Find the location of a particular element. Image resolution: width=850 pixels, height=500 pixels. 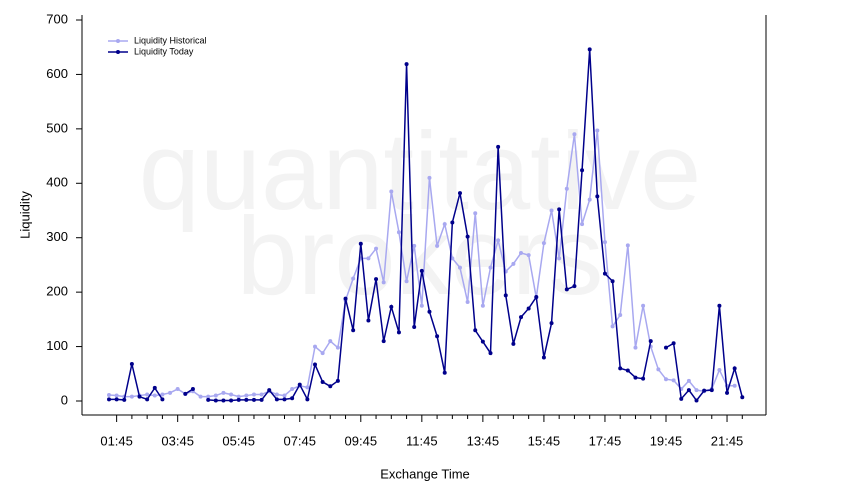

y-tick-label: 700 is located at coordinates (57, 18).